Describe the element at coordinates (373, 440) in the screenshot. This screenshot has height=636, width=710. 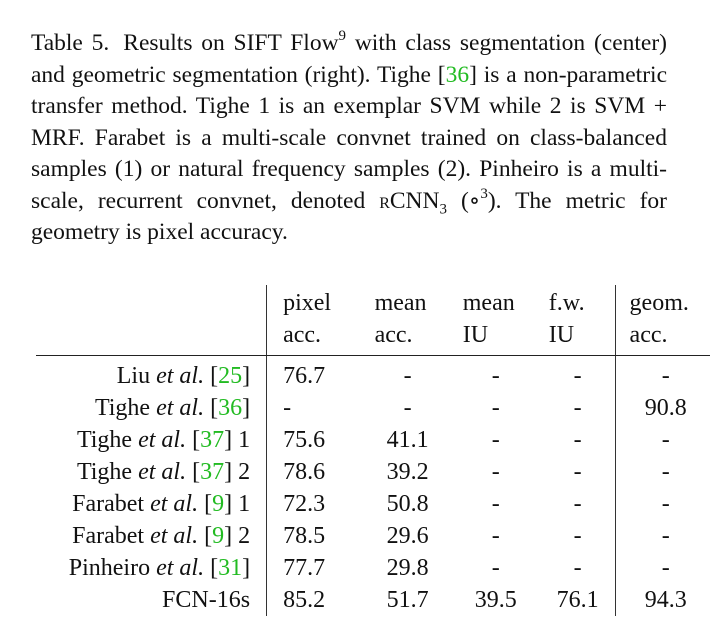
I see `table-row: Tighe et al. [37] 1 75.6 41.1 - - -` at that location.